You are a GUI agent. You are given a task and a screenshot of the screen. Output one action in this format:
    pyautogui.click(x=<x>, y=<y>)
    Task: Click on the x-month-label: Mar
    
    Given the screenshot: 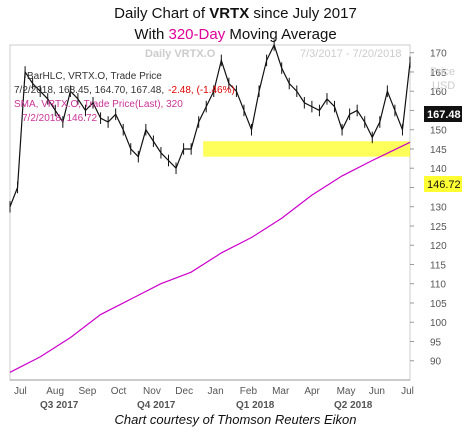 What is the action you would take?
    pyautogui.click(x=281, y=391)
    